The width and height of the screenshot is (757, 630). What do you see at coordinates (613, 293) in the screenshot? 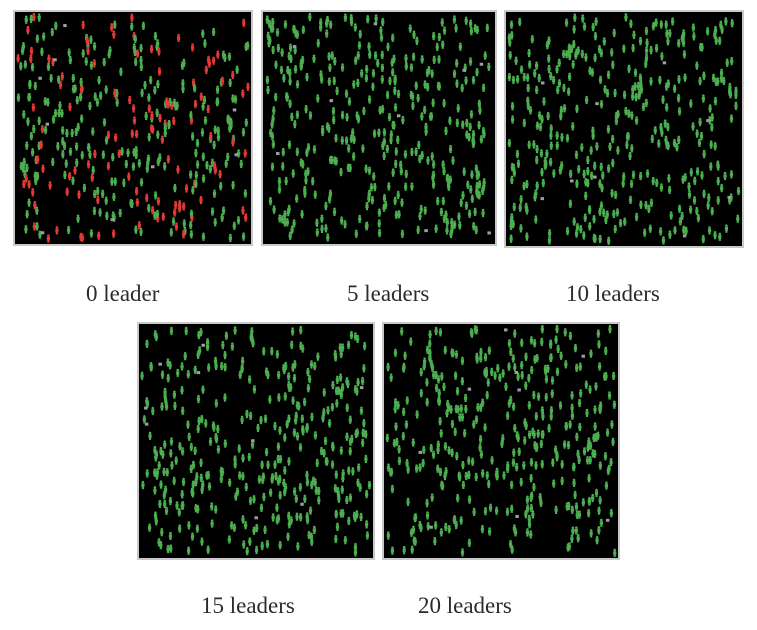
I see `caption-10-leaders: 10 leaders` at bounding box center [613, 293].